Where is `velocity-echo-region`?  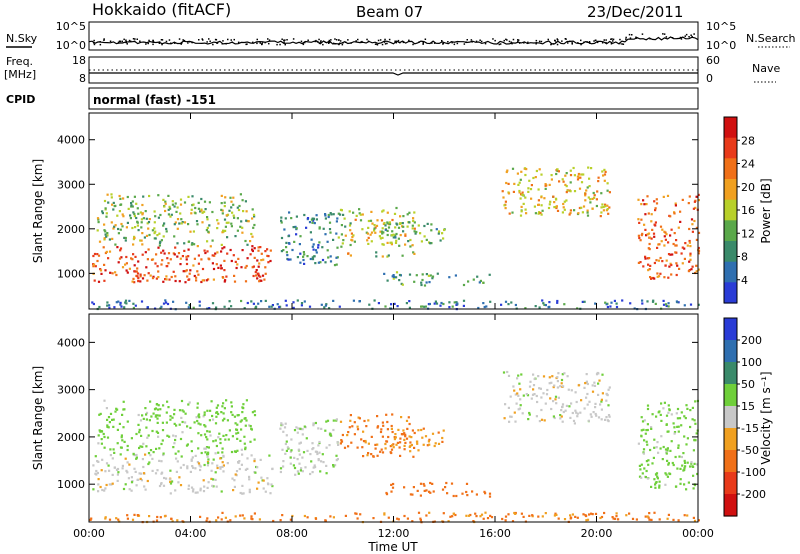 velocity-echo-region is located at coordinates (668, 445).